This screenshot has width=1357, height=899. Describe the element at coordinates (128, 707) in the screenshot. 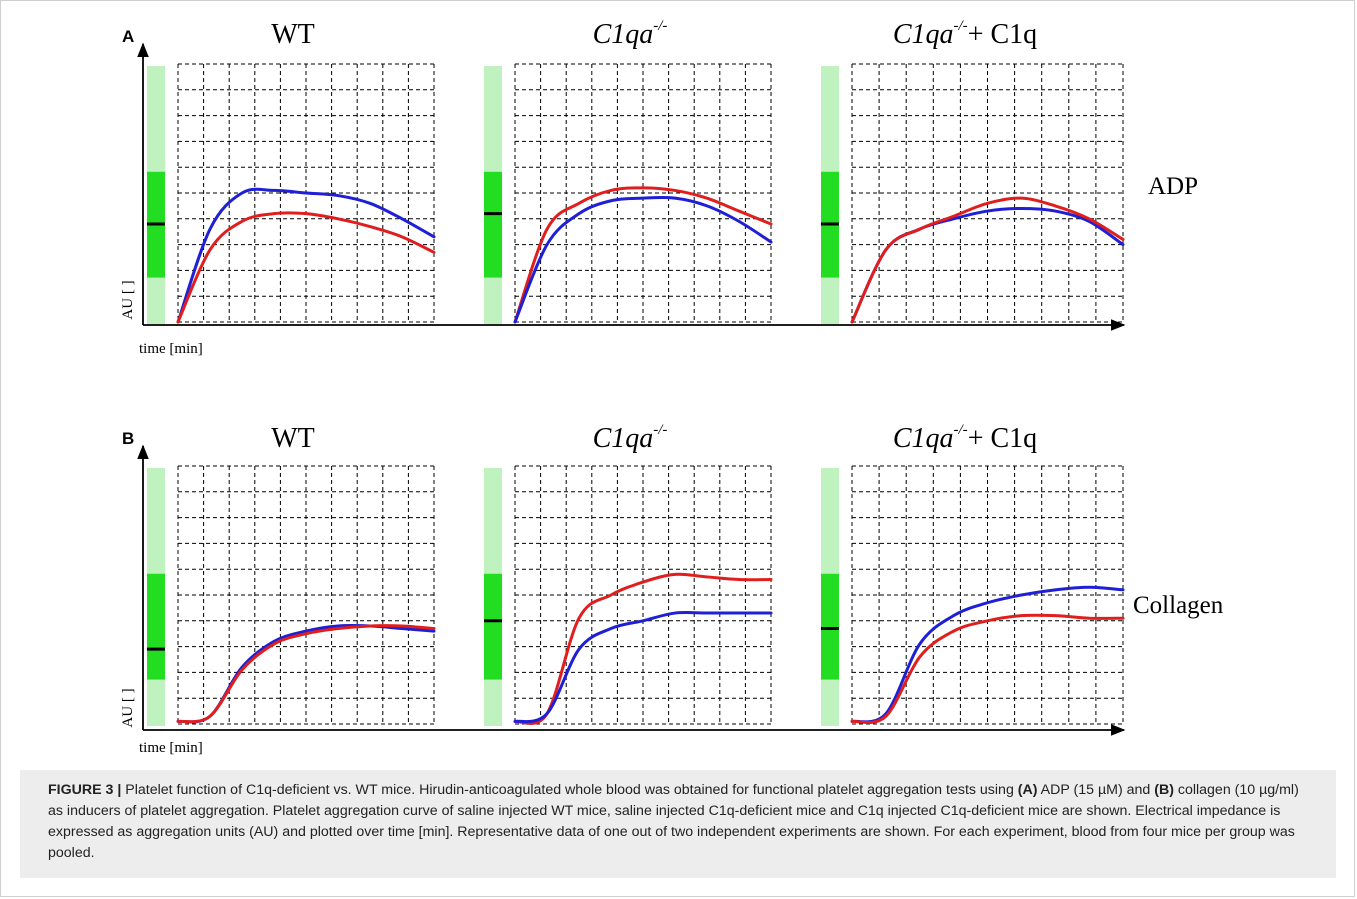

I see `panel-b-ylabel: AU [ ]` at that location.